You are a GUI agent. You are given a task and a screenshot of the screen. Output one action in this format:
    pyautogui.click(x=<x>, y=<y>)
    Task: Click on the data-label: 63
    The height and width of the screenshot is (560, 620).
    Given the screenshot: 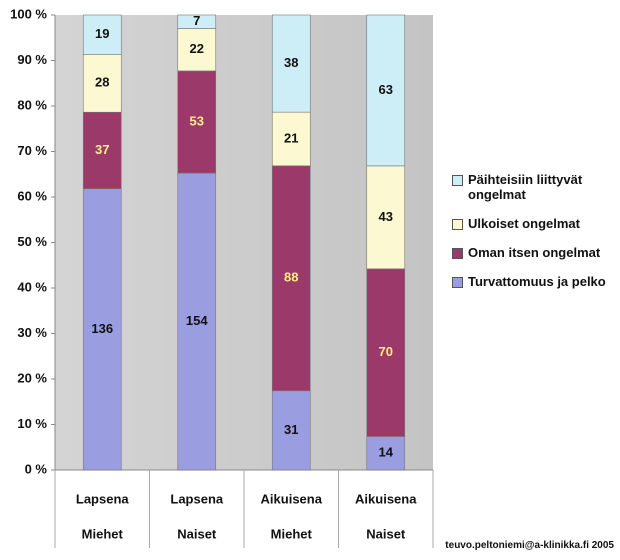 What is the action you would take?
    pyautogui.click(x=386, y=89)
    